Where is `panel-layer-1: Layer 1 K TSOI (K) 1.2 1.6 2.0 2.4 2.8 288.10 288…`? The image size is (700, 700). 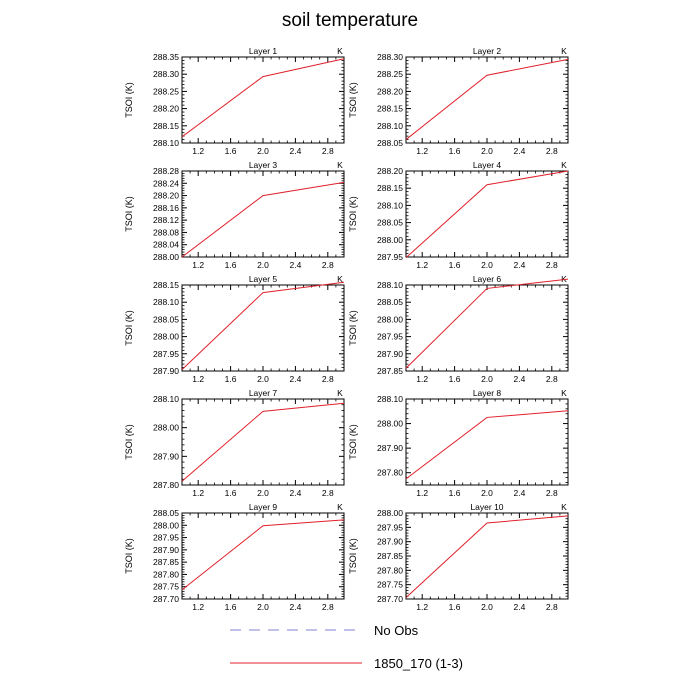 panel-layer-1: Layer 1 K TSOI (K) 1.2 1.6 2.0 2.4 2.8 288.10 288… is located at coordinates (234, 101).